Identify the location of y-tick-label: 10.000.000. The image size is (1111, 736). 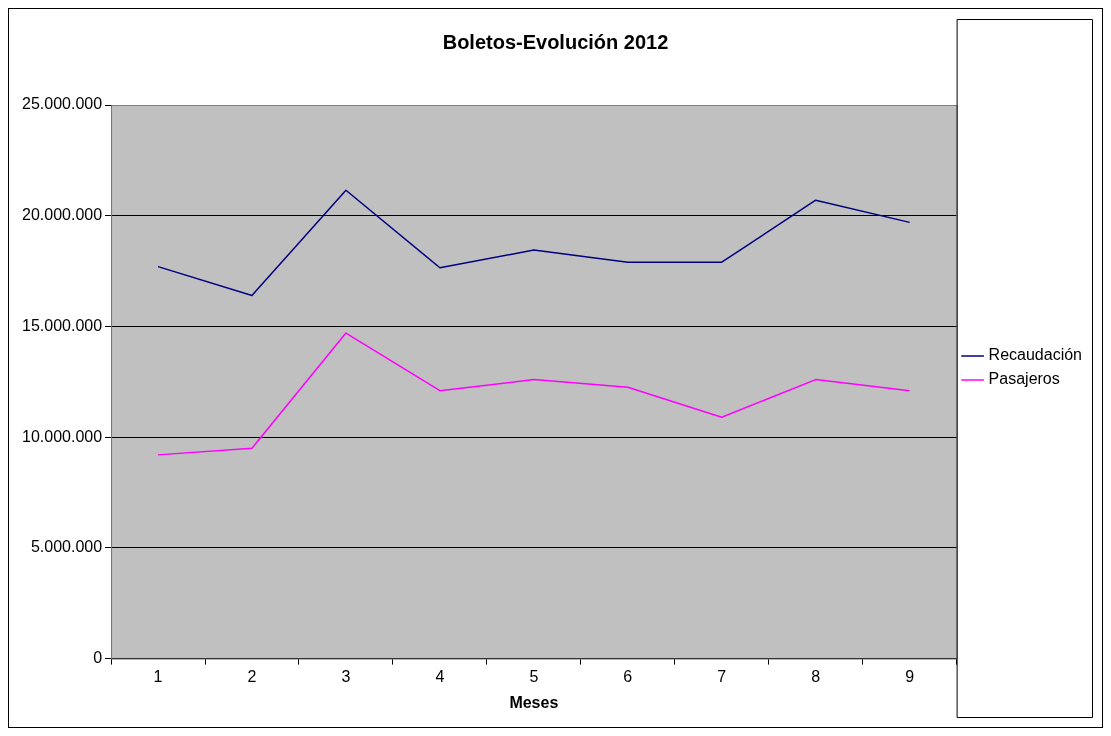
(62, 436).